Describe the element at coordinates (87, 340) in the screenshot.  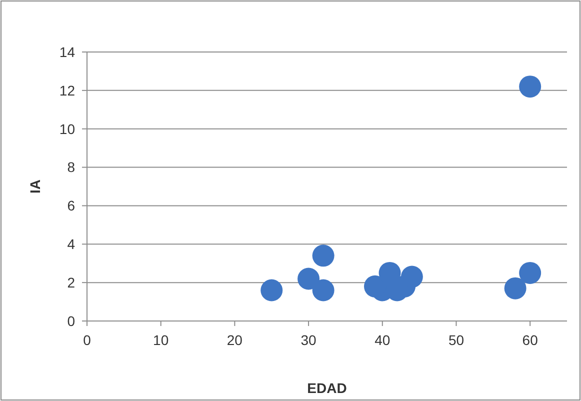
I see `x-tick-label: 0` at that location.